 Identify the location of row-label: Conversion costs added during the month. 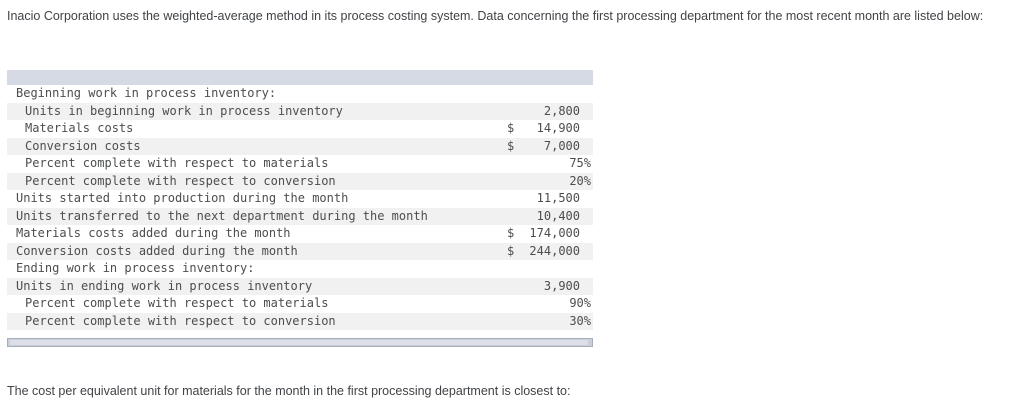
(157, 250).